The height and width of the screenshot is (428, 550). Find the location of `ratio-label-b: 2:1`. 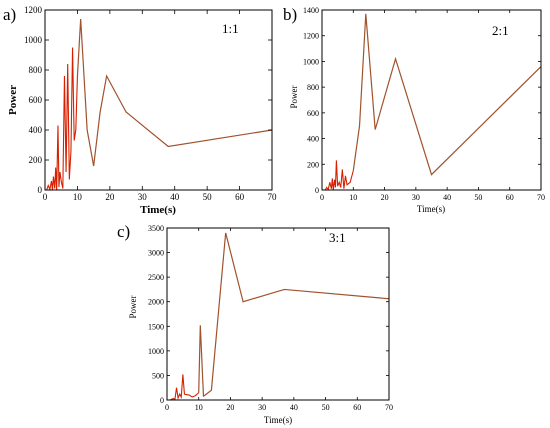

ratio-label-b: 2:1 is located at coordinates (500, 30).